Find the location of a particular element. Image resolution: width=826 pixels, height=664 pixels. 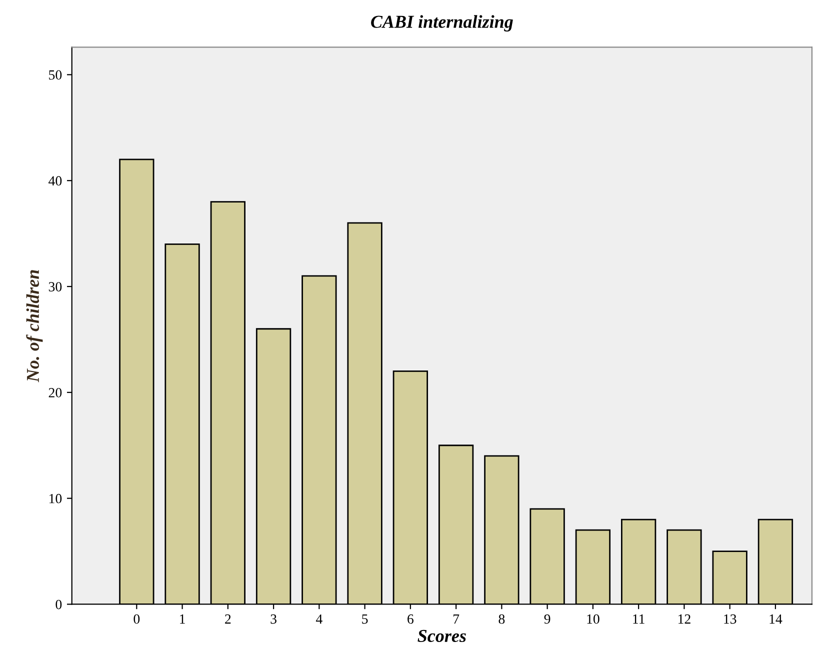

x-tick-label: 11 is located at coordinates (638, 619).